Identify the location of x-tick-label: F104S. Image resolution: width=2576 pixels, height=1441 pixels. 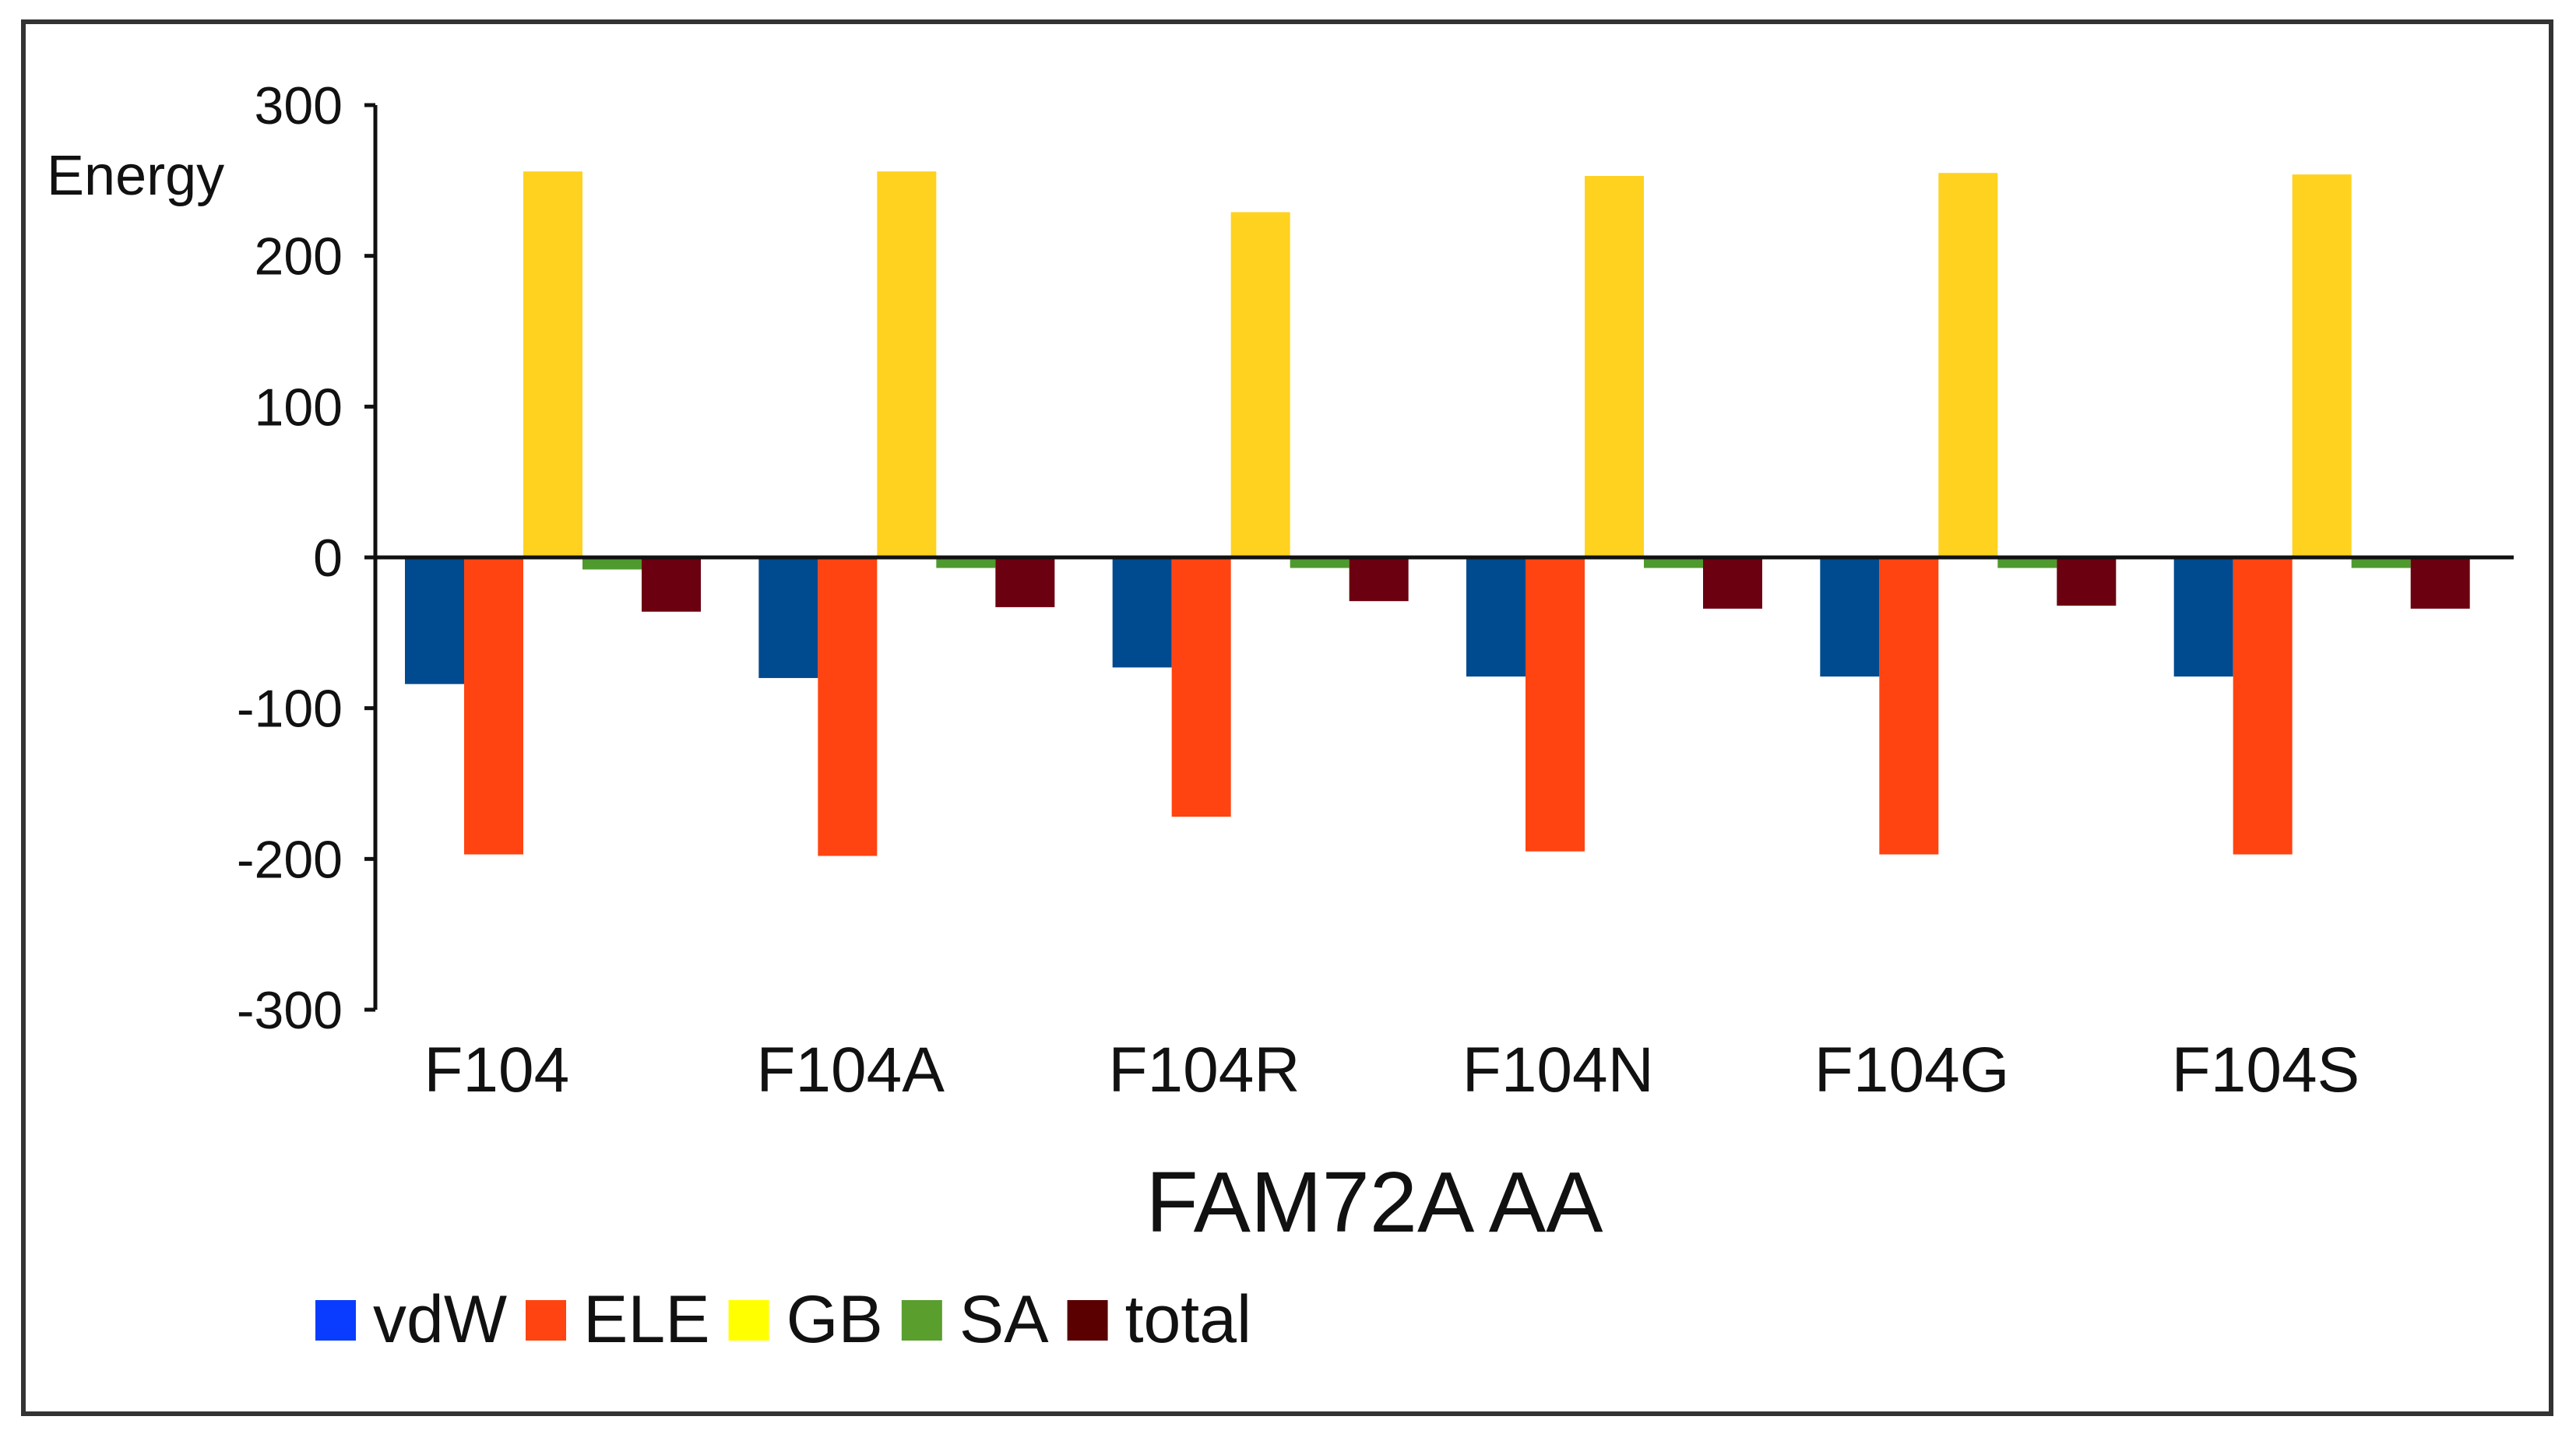
(2266, 1070).